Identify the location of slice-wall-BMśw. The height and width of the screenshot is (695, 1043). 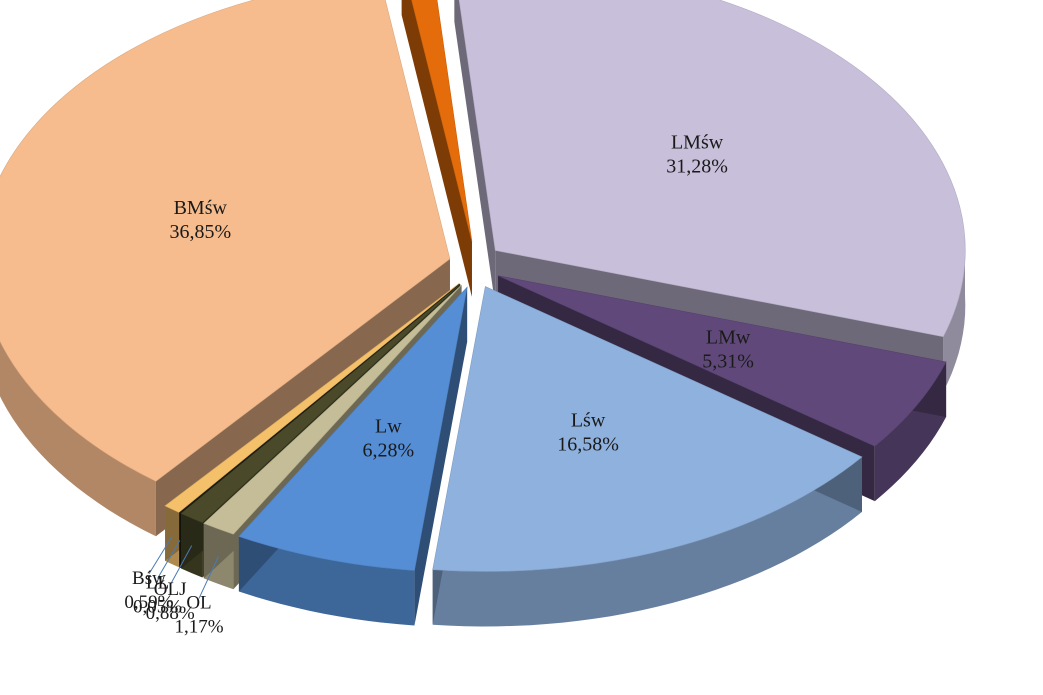
(78, 439).